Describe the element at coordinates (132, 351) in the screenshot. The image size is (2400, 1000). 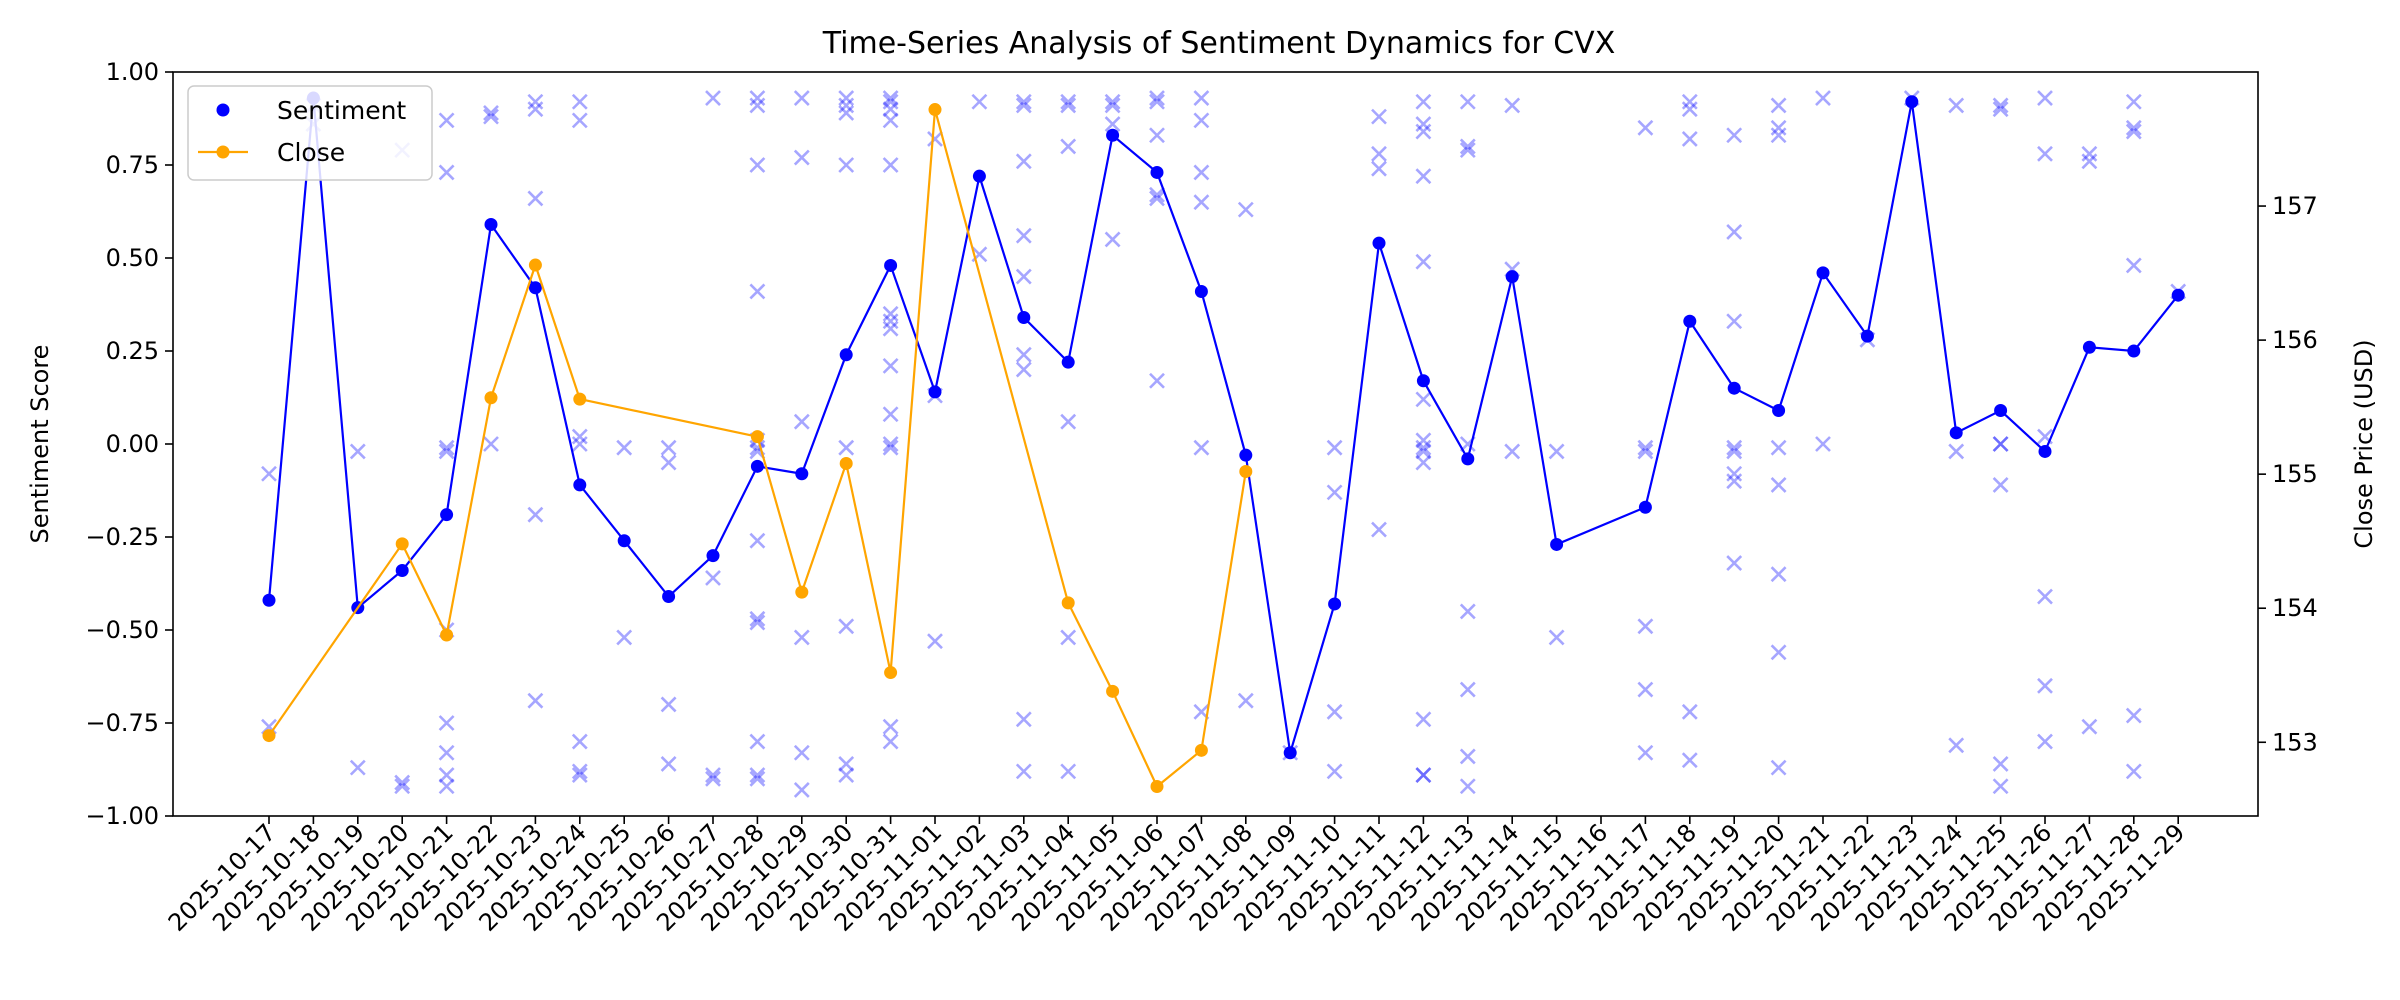
I see `y-tick-label-left: 0.25` at that location.